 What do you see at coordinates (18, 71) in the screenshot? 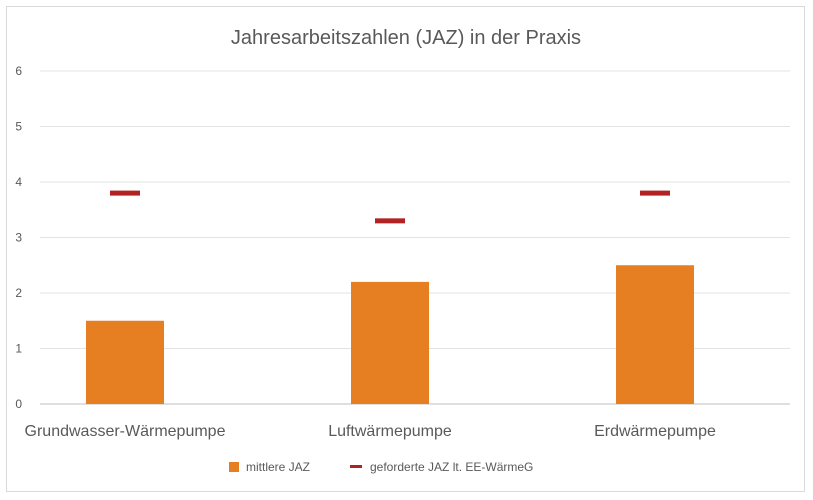
I see `y-tick-label: 6` at bounding box center [18, 71].